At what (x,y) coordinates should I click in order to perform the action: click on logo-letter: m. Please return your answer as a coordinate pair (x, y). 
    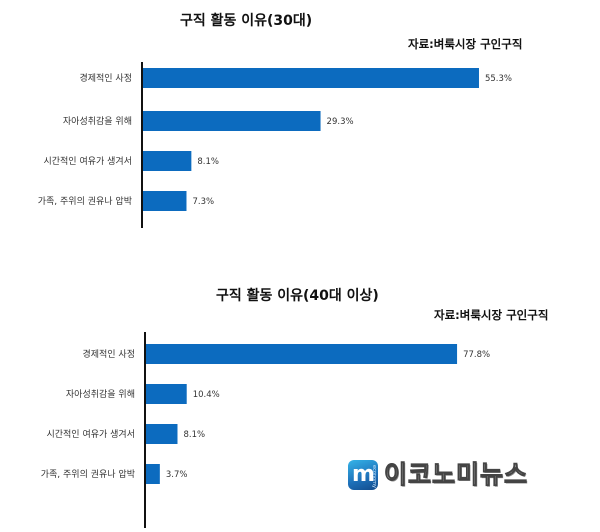
    Looking at the image, I should click on (363, 474).